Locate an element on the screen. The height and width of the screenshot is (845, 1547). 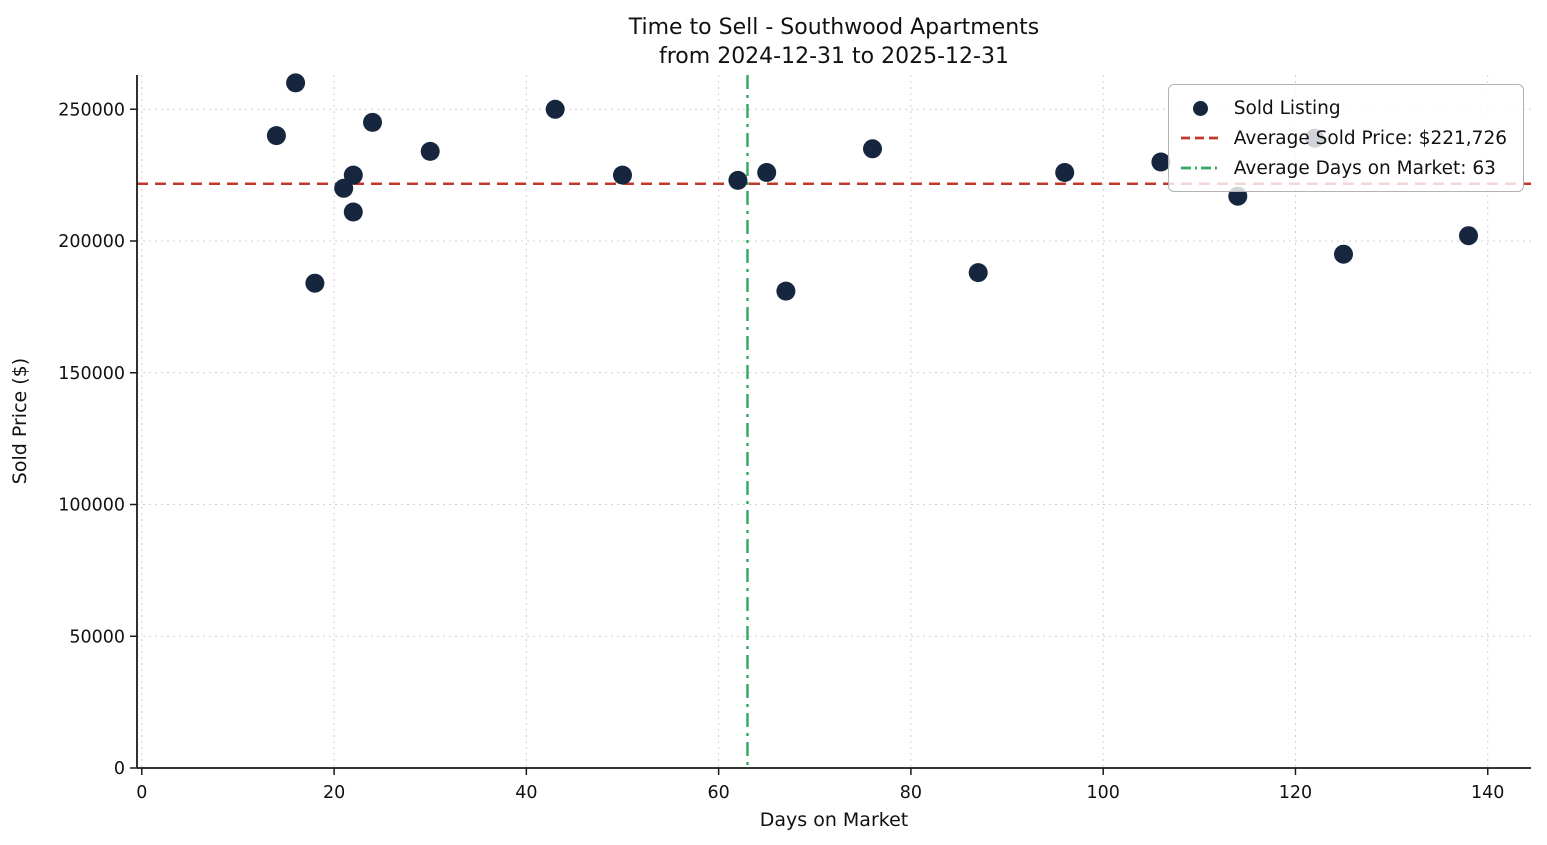
x-axis-label: Days on Market is located at coordinates (834, 820).